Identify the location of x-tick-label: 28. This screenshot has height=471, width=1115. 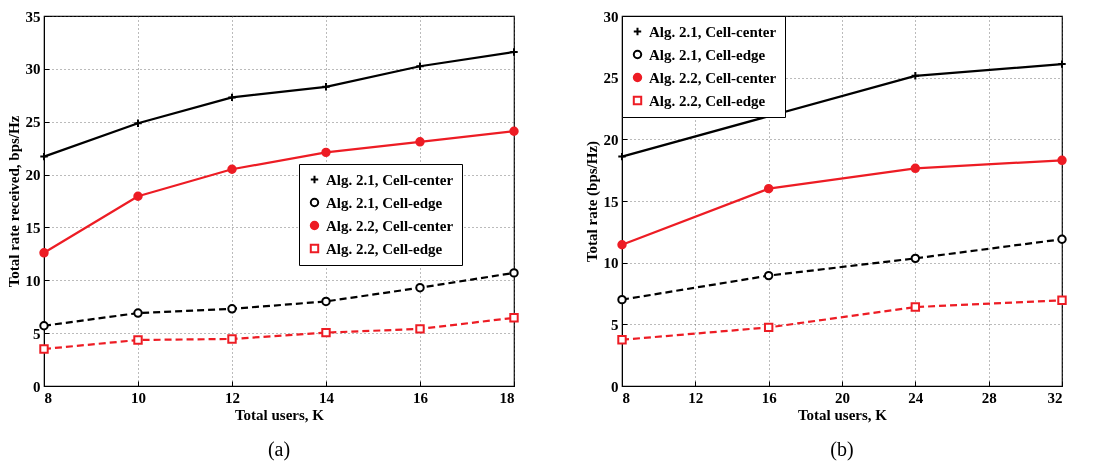
(989, 397).